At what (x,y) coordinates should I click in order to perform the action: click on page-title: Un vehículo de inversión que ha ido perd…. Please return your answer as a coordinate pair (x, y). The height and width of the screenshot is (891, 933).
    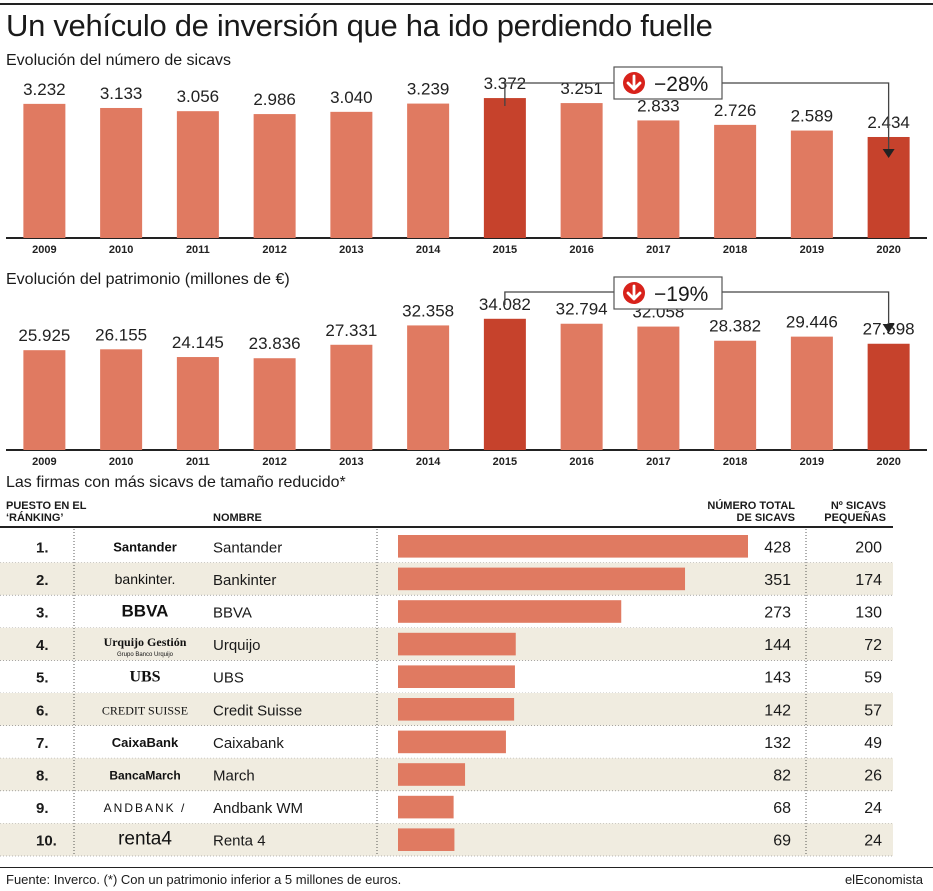
    Looking at the image, I should click on (359, 25).